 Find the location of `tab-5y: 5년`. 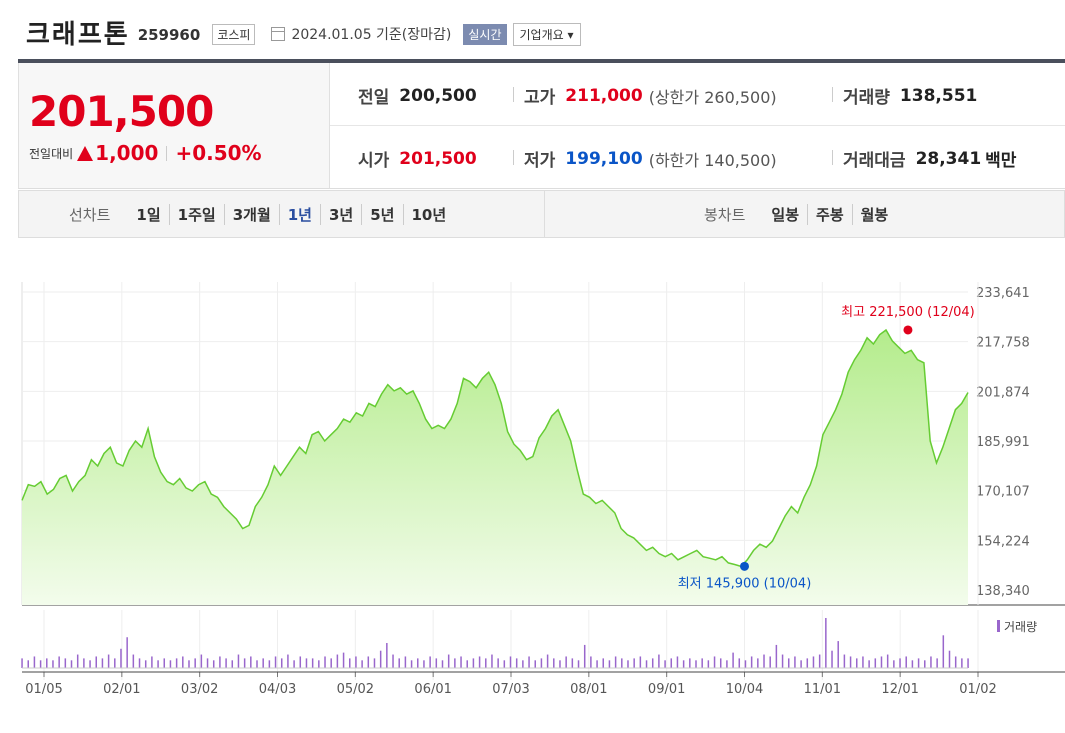

tab-5y: 5년 is located at coordinates (381, 214).